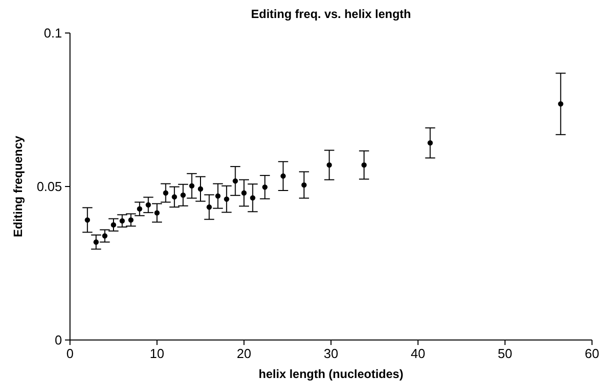 This screenshot has height=388, width=600. I want to click on y-tick-label: 0, so click(58, 340).